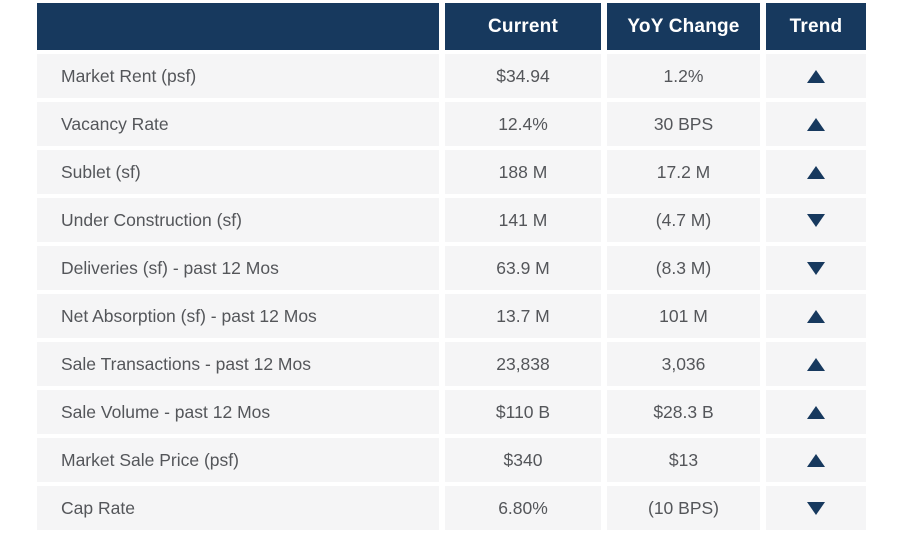  What do you see at coordinates (816, 26) in the screenshot?
I see `column-header-trend: Trend` at bounding box center [816, 26].